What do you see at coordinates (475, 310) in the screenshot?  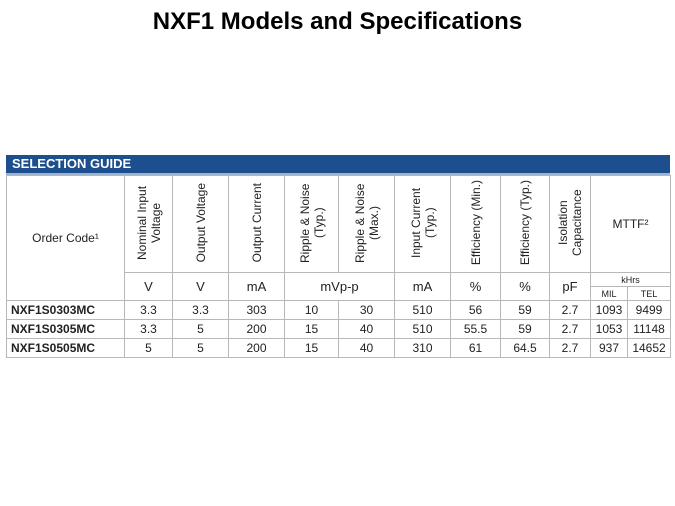 I see `cell: 56` at bounding box center [475, 310].